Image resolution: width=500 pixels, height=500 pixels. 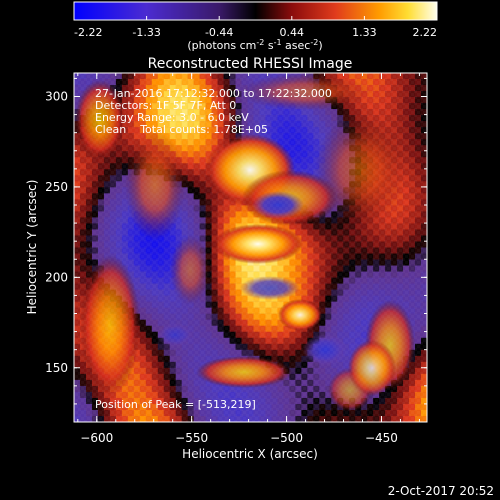 What do you see at coordinates (364, 32) in the screenshot?
I see `colorbar-tick-label: 1.33` at bounding box center [364, 32].